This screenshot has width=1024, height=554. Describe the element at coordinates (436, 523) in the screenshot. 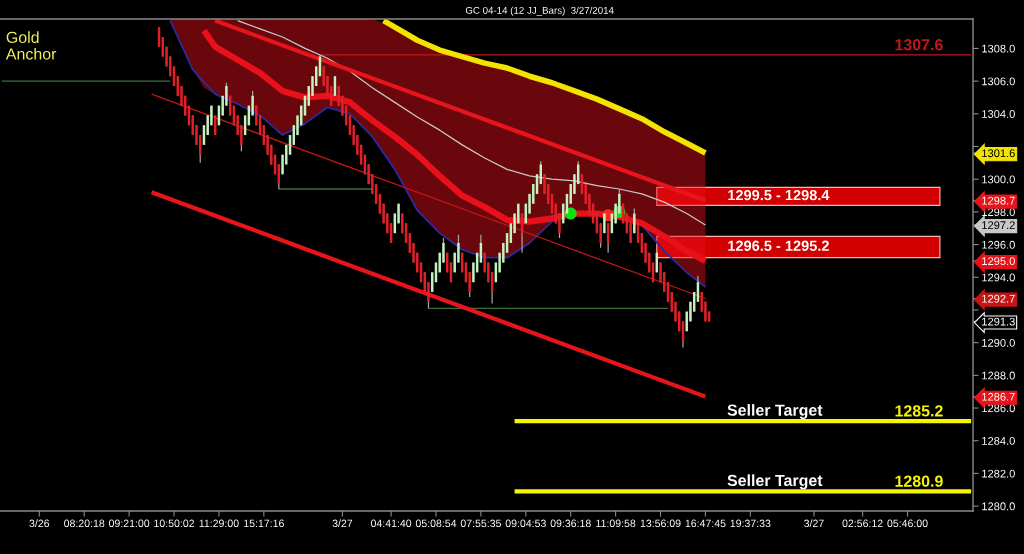

I see `x-tick-label: 05:08:54` at that location.